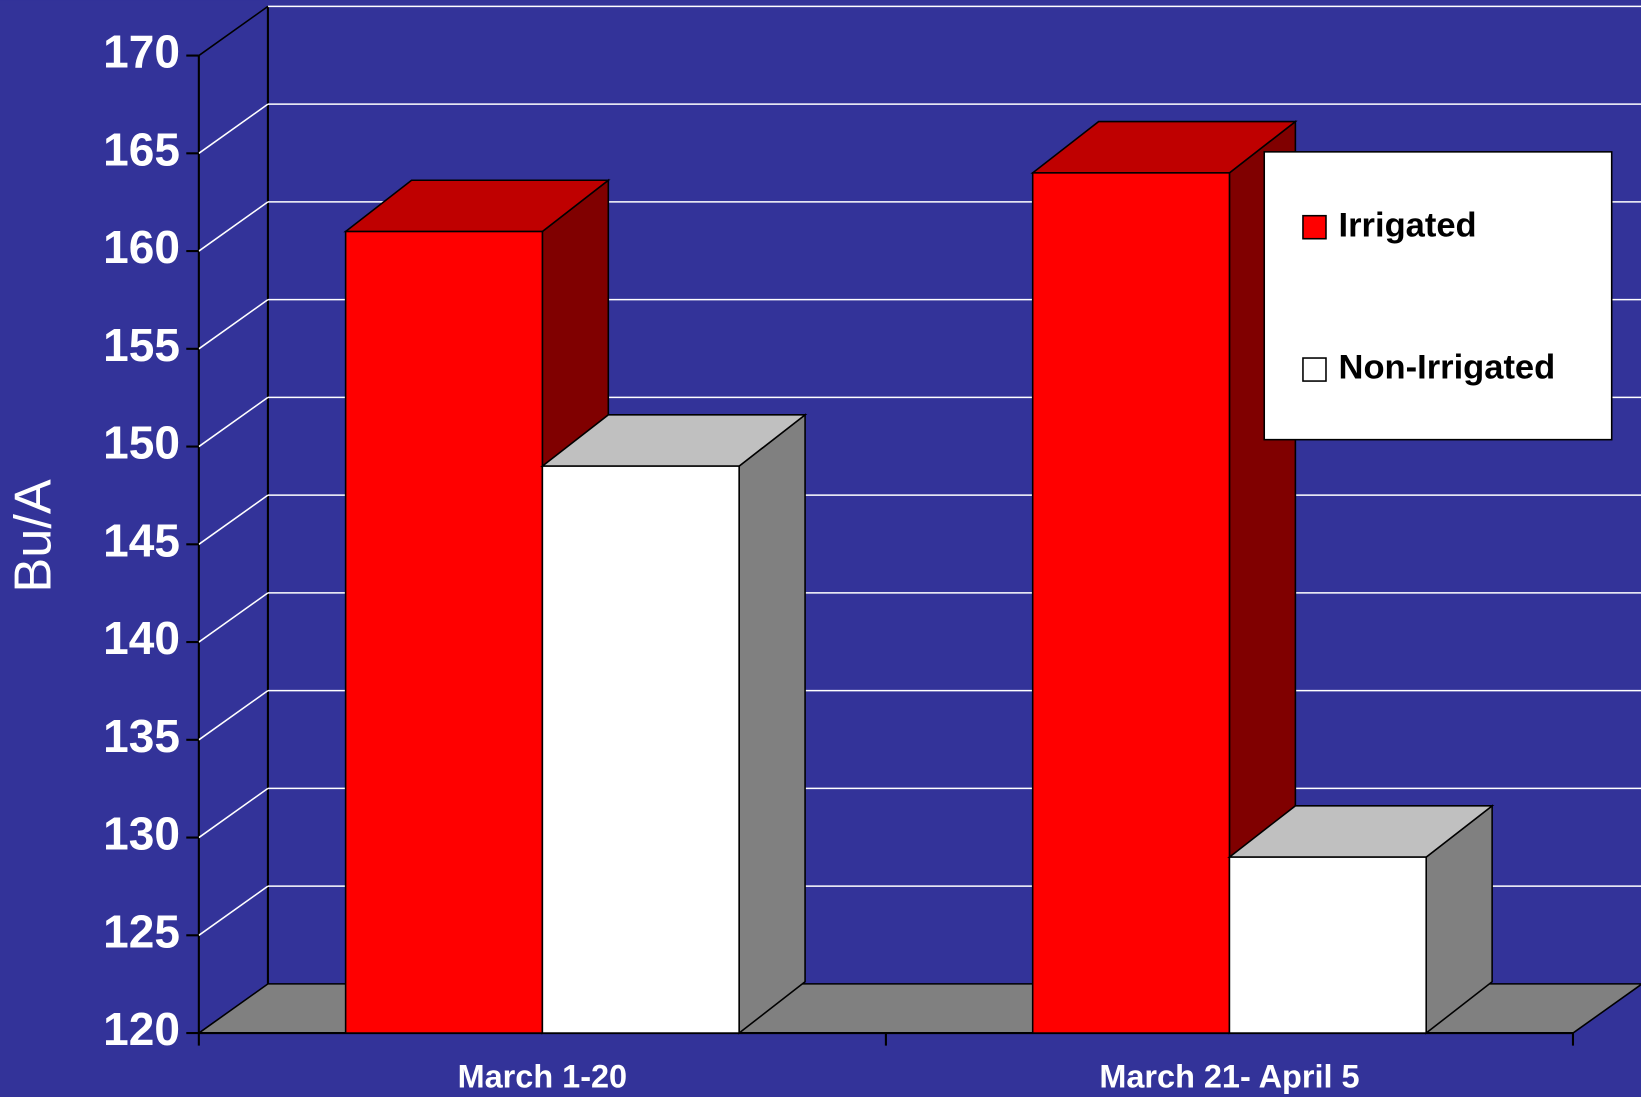  Describe the element at coordinates (1408, 225) in the screenshot. I see `legend-label: Irrigated` at that location.